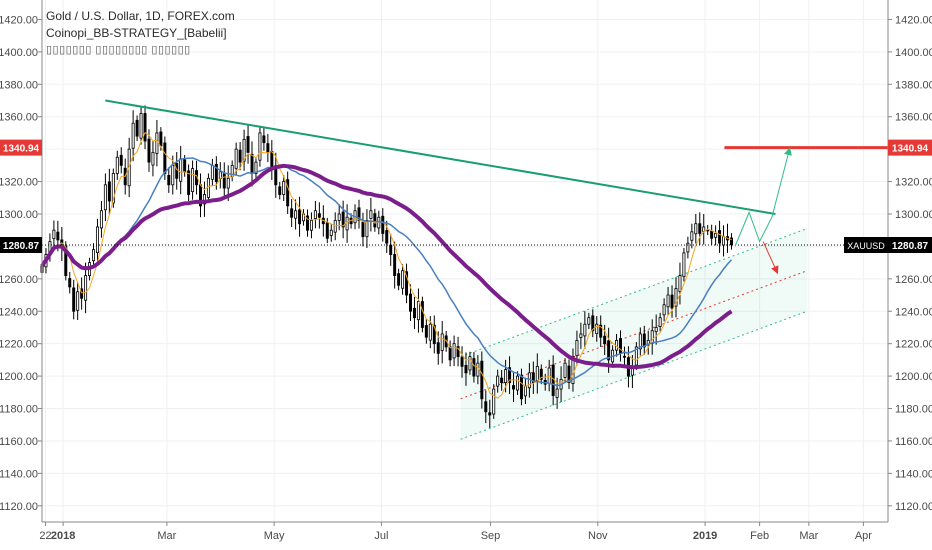  What do you see at coordinates (19, 183) in the screenshot?
I see `y-tick-label-left: 1320.00` at bounding box center [19, 183].